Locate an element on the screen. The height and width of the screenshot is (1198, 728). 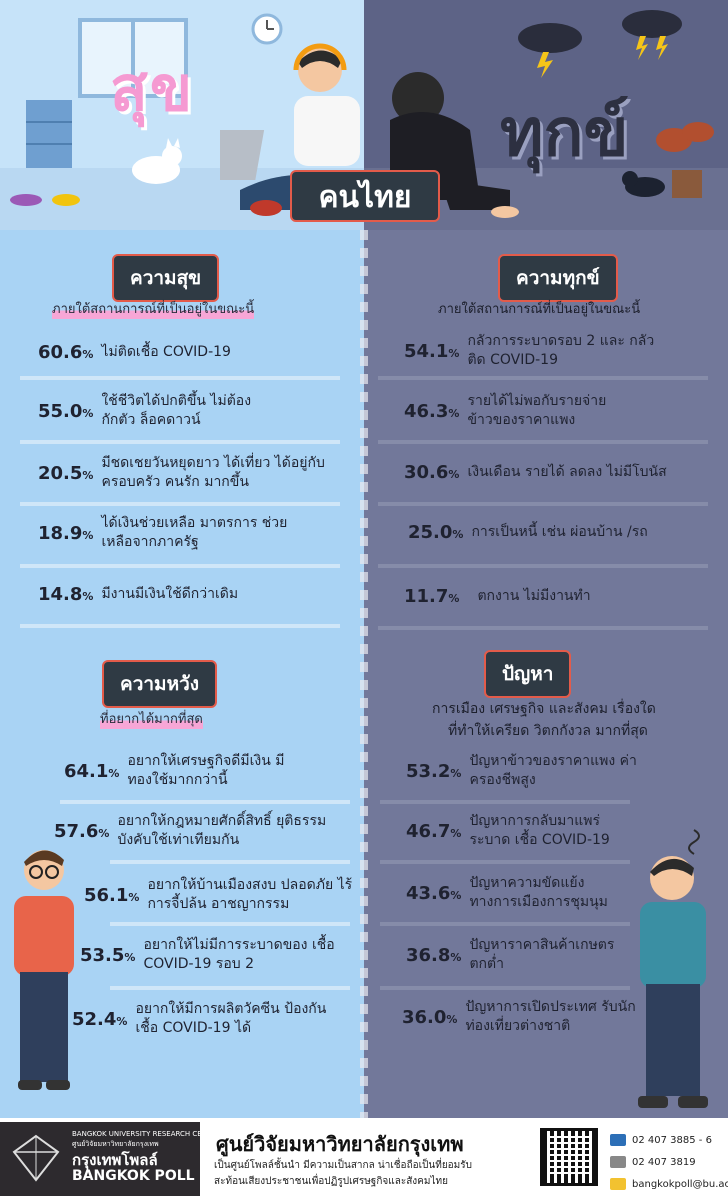
phone-icon is located at coordinates (618, 1140).